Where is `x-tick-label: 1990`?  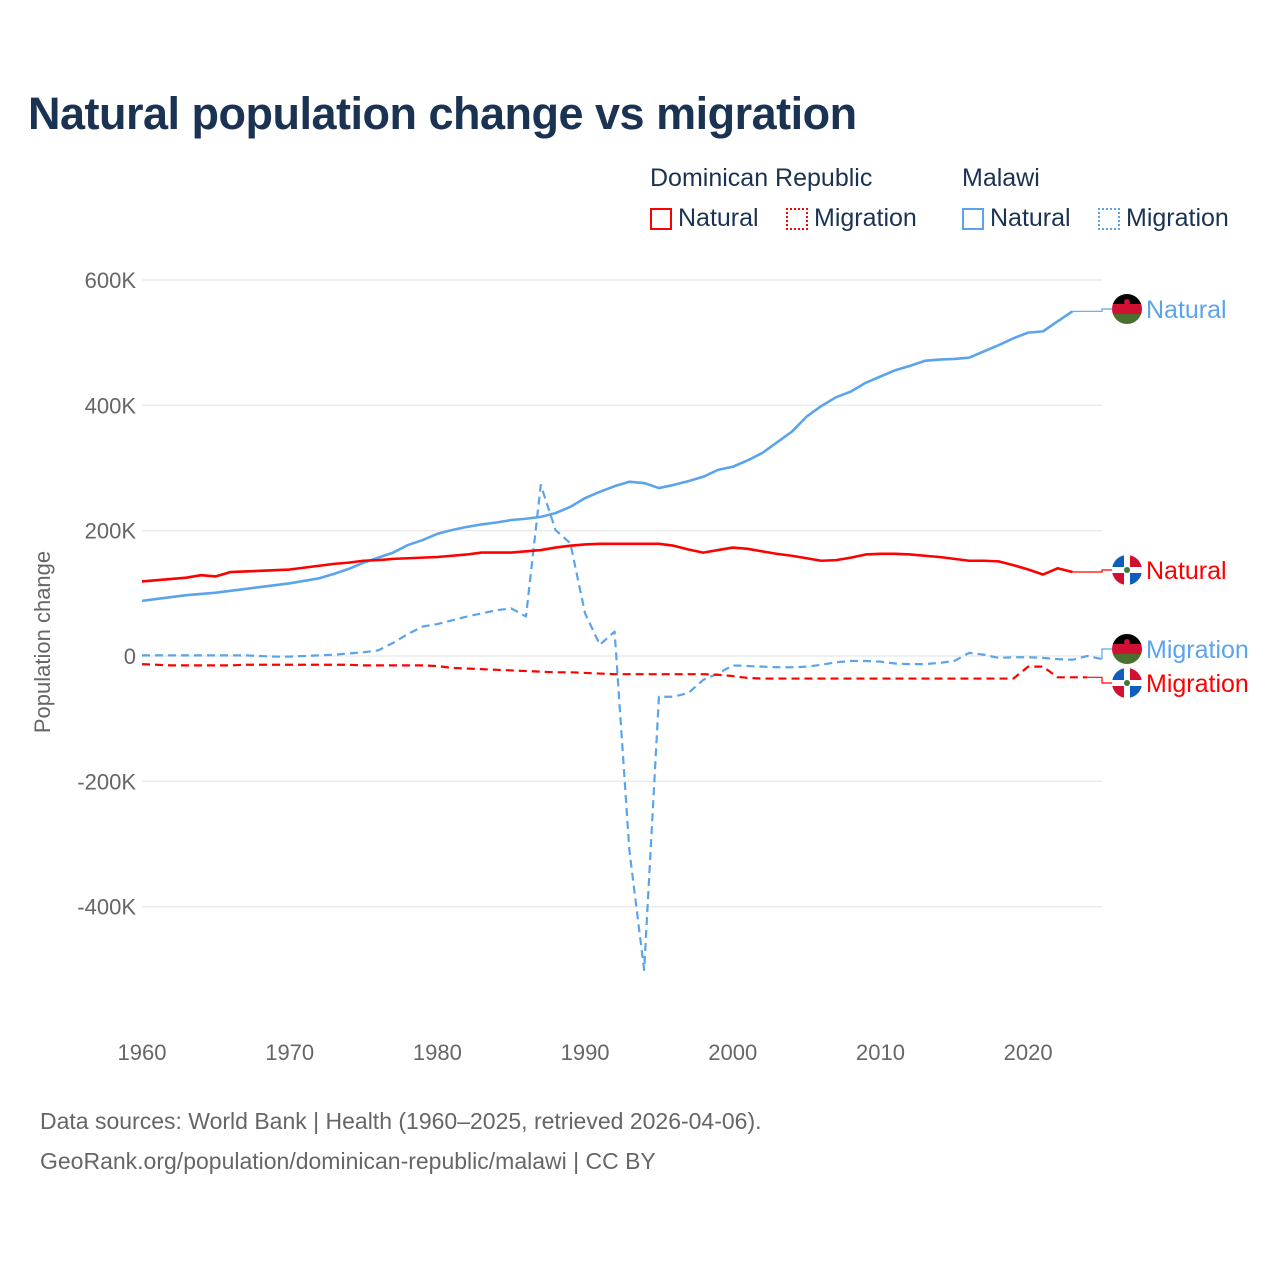 x-tick-label: 1990 is located at coordinates (585, 1052).